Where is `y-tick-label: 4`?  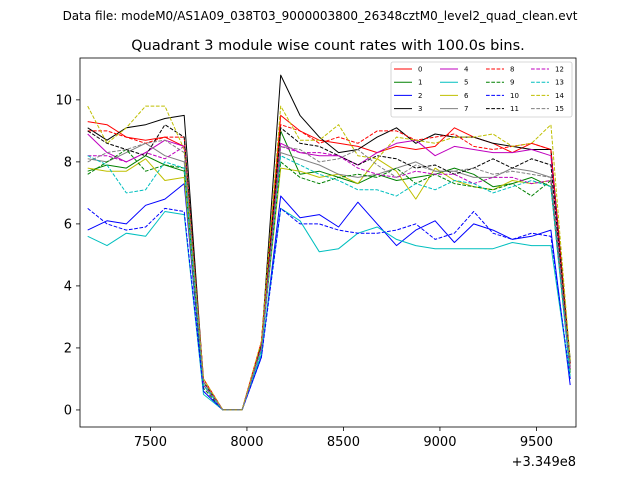
y-tick-label: 4 is located at coordinates (68, 286).